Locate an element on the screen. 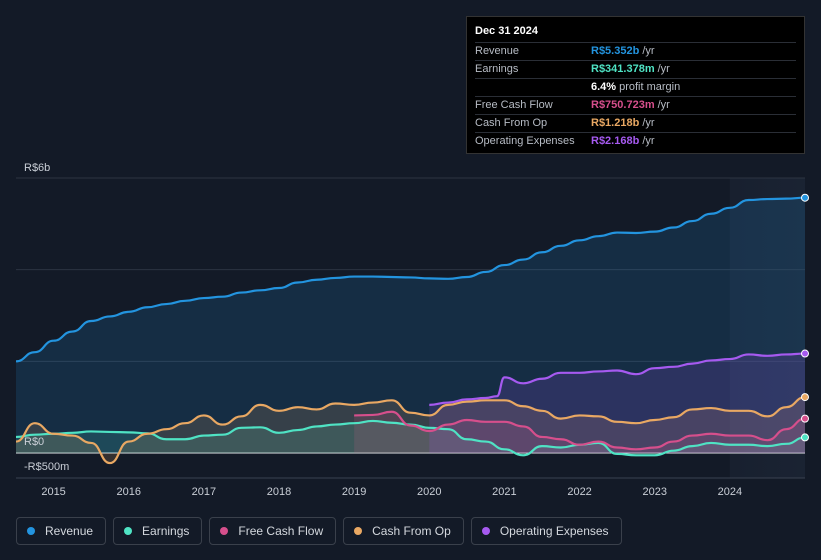 This screenshot has width=821, height=560. legend-item-earnings: Earnings is located at coordinates (158, 531).